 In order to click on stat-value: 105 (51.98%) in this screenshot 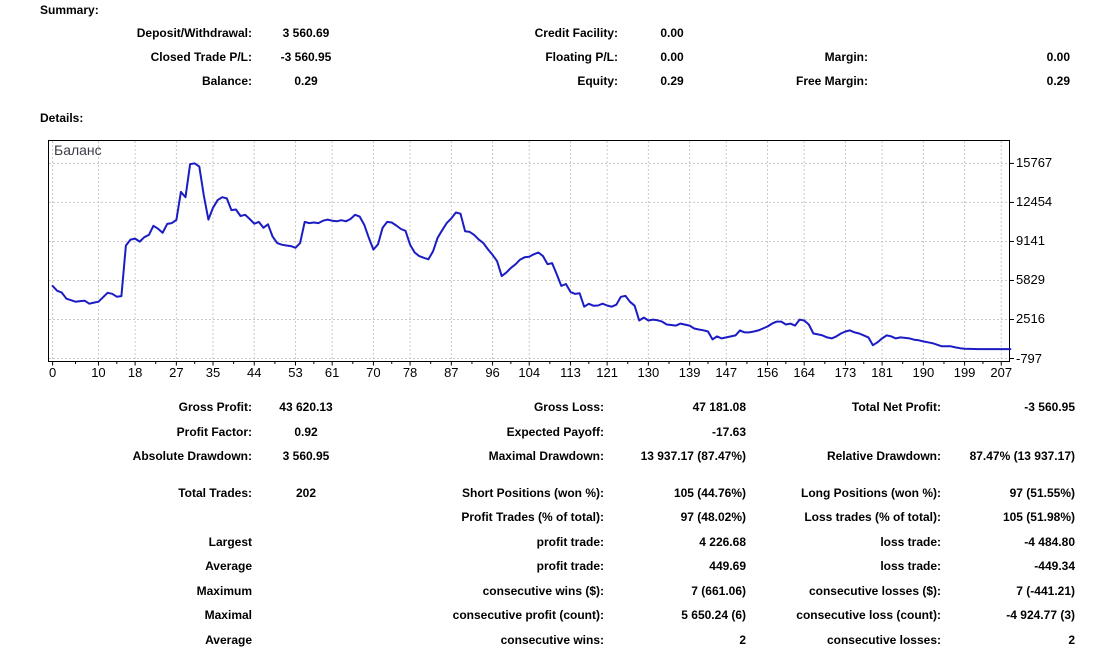, I will do `click(975, 517)`.